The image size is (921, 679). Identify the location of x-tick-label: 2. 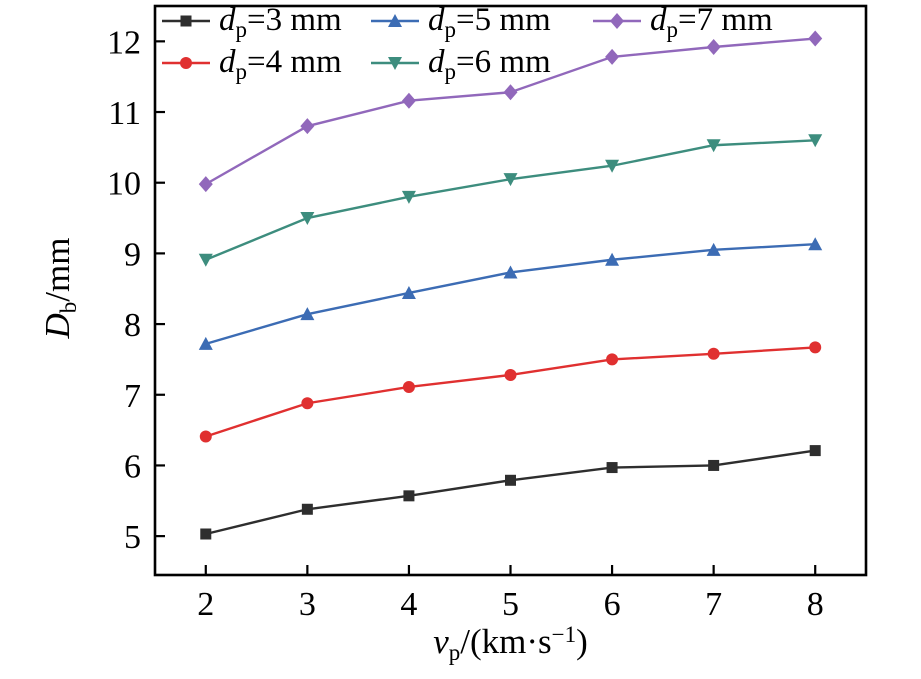
(205, 604).